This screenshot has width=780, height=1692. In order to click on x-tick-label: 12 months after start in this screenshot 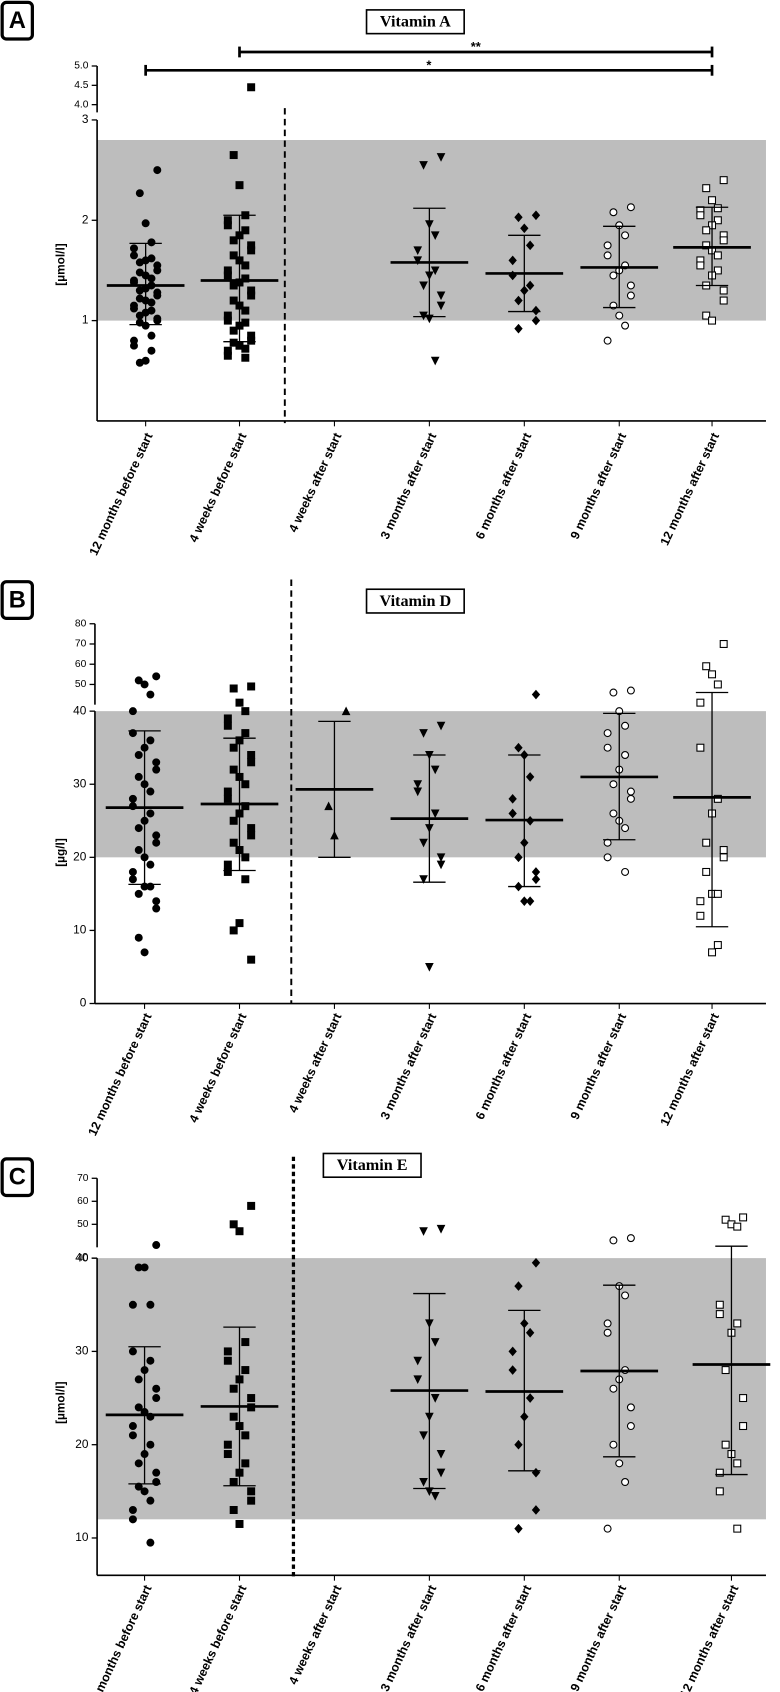, I will do `click(709, 1637)`.